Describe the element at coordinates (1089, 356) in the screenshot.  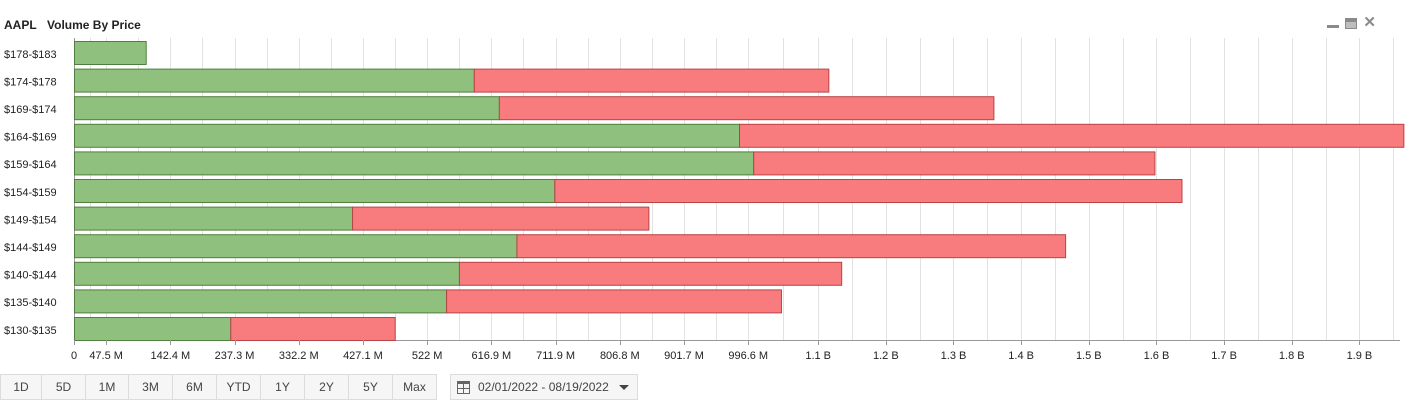
I see `x-tick-label: 1.5 B` at that location.